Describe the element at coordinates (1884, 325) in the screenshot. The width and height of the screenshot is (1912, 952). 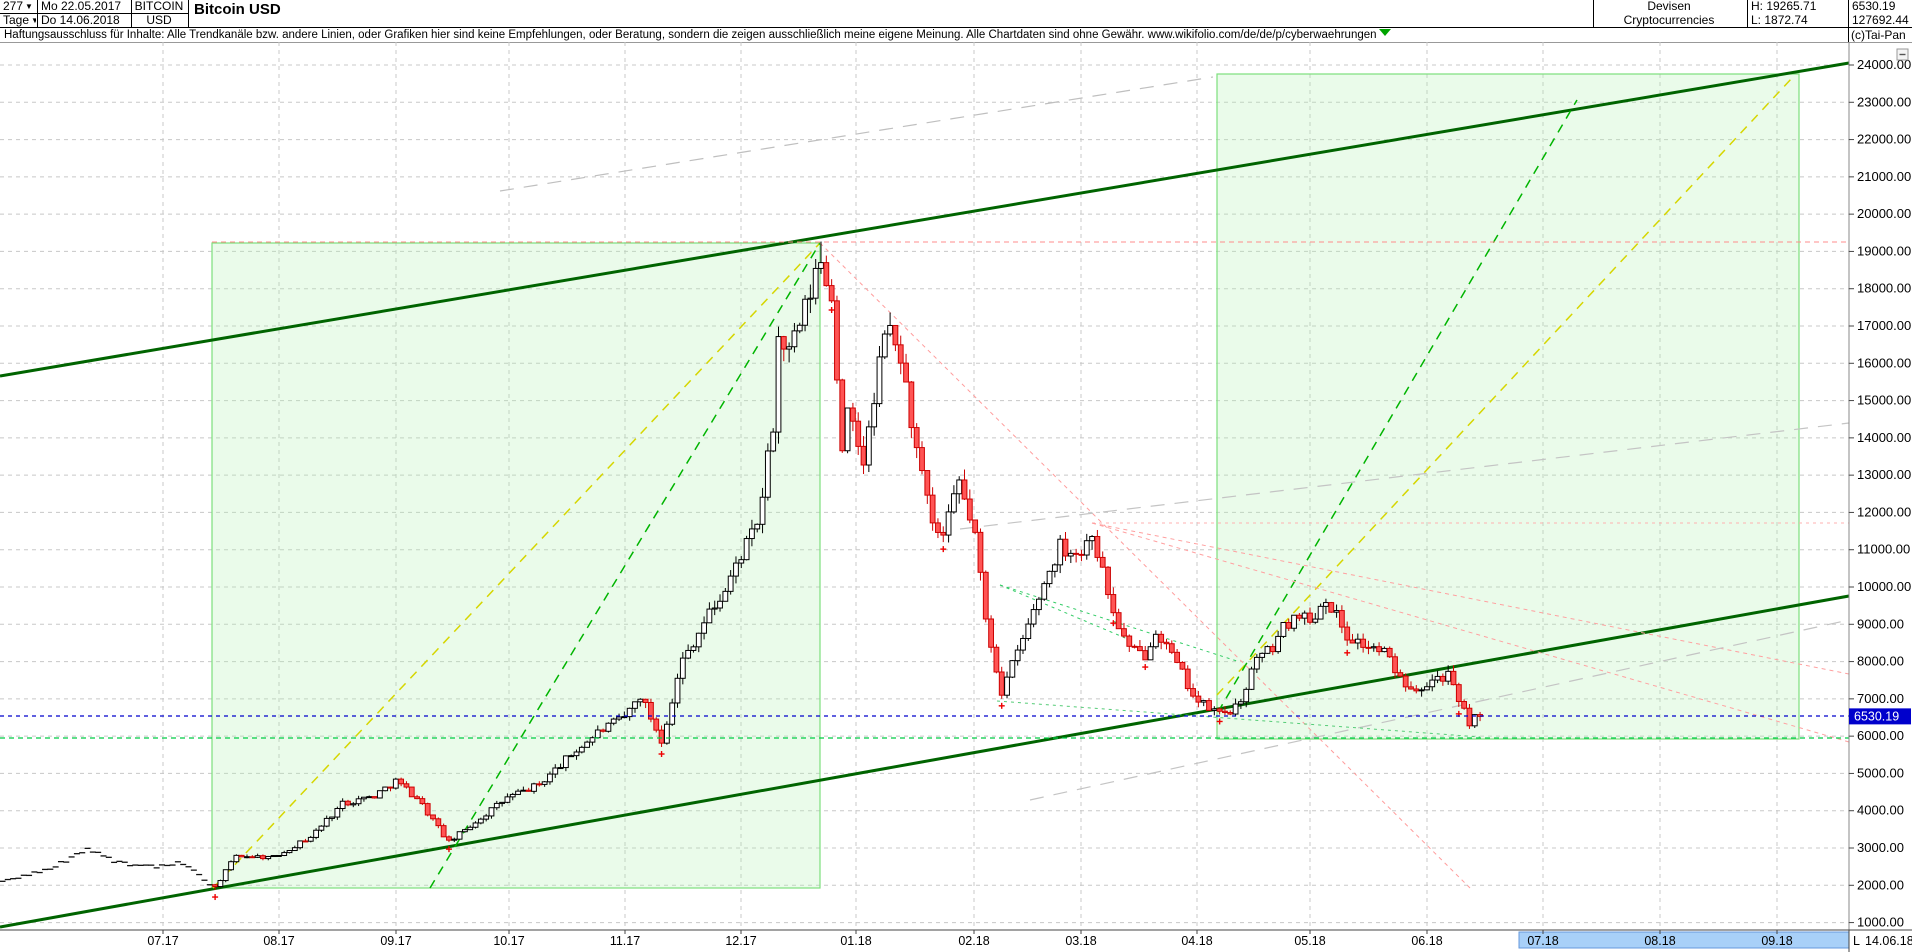
I see `y-axis-tick-label: 17000.00` at that location.